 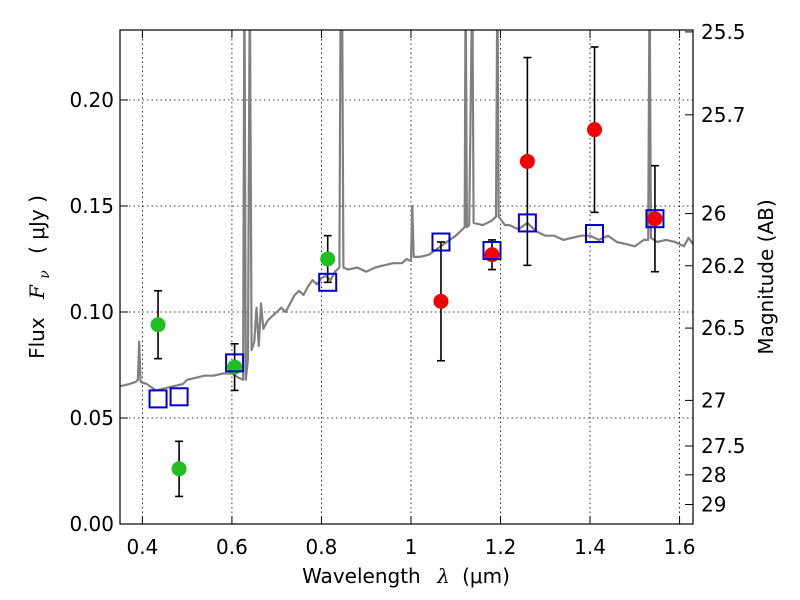 What do you see at coordinates (766, 276) in the screenshot?
I see `right-axis-label: Magnitude (AB)` at bounding box center [766, 276].